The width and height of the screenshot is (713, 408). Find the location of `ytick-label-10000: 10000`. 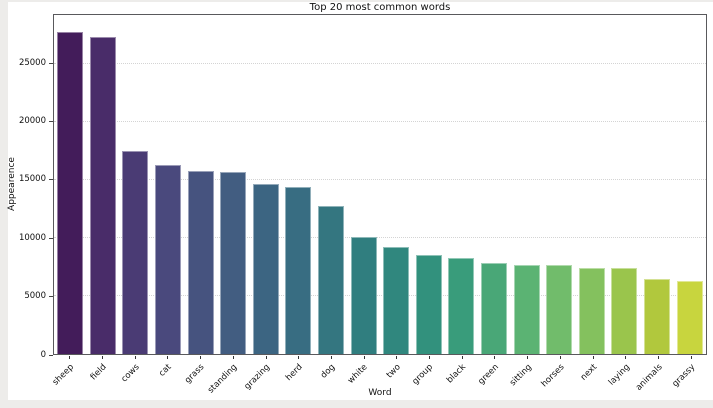

ytick-label-10000: 10000 is located at coordinates (32, 237).